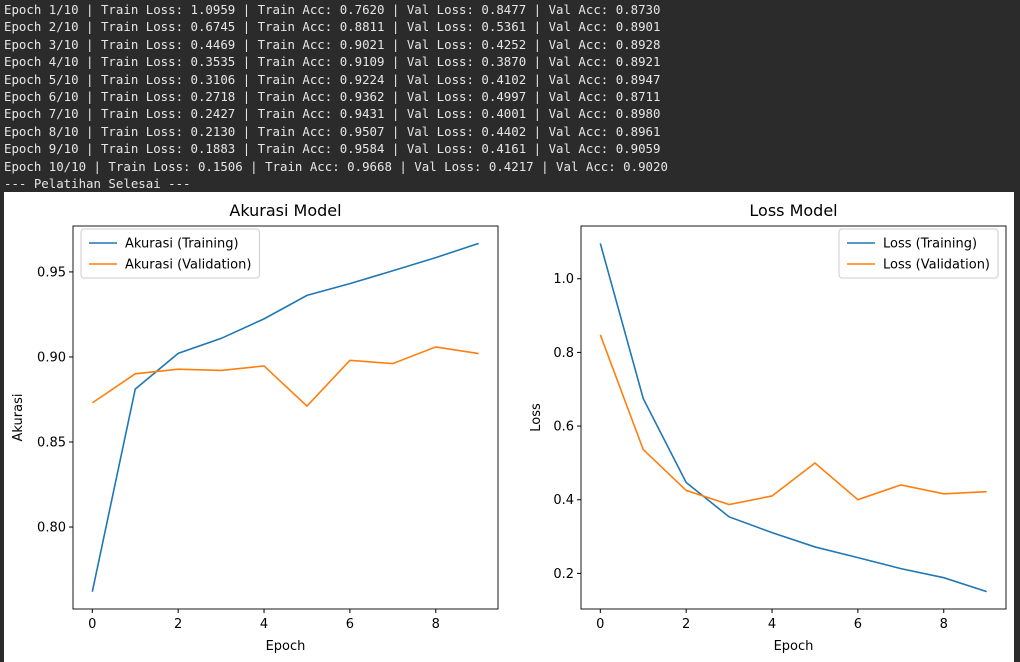 This screenshot has width=1020, height=662. I want to click on y-tick-label: 0.80, so click(51, 528).